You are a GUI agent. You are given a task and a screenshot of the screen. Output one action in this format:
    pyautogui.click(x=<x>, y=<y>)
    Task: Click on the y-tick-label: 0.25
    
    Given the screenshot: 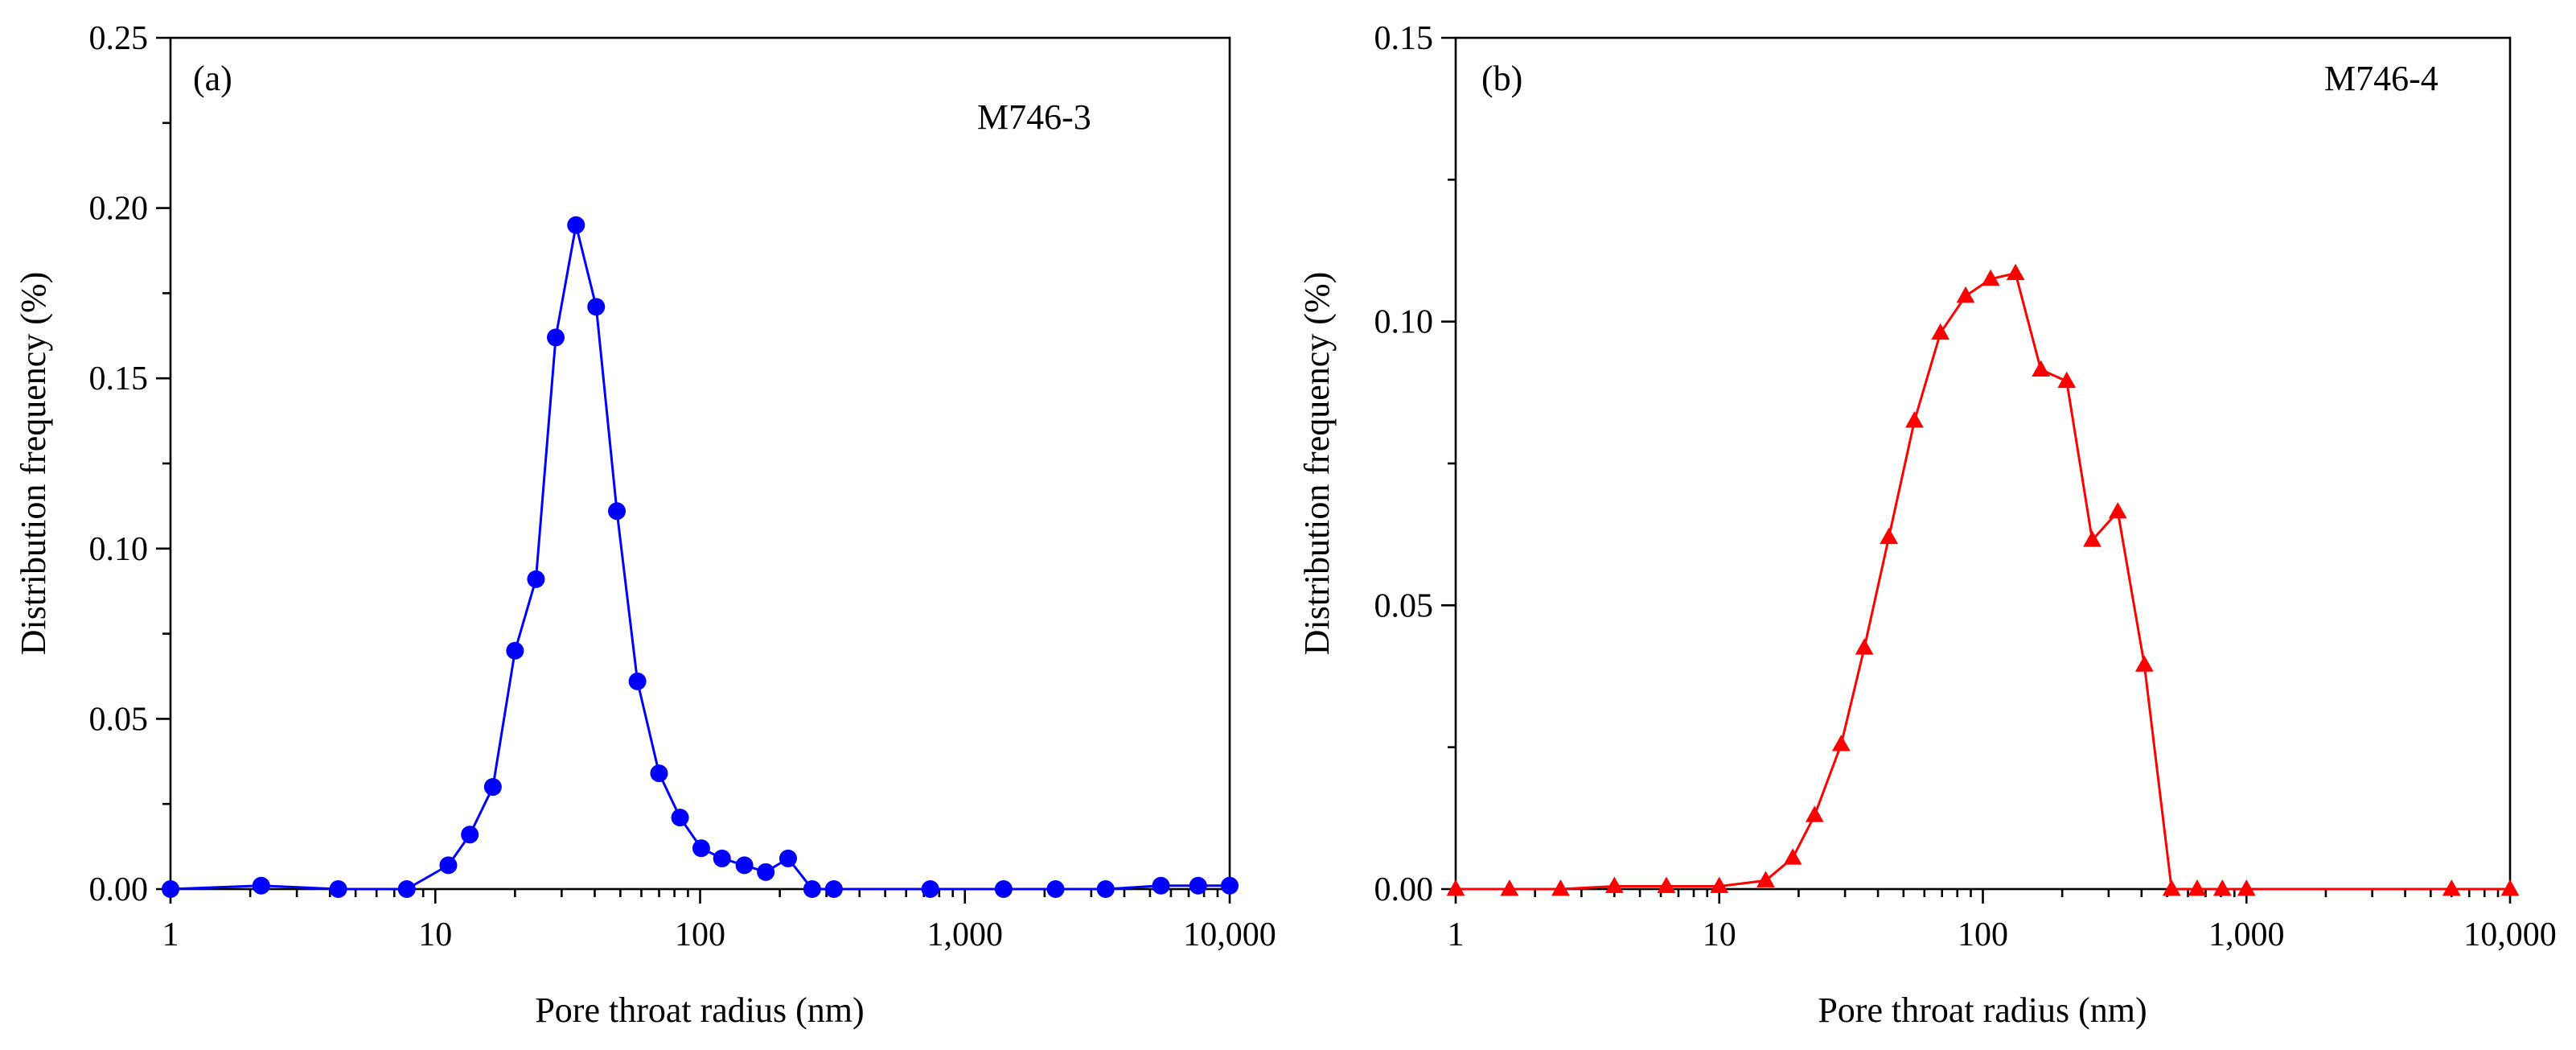 What is the action you would take?
    pyautogui.click(x=119, y=38)
    